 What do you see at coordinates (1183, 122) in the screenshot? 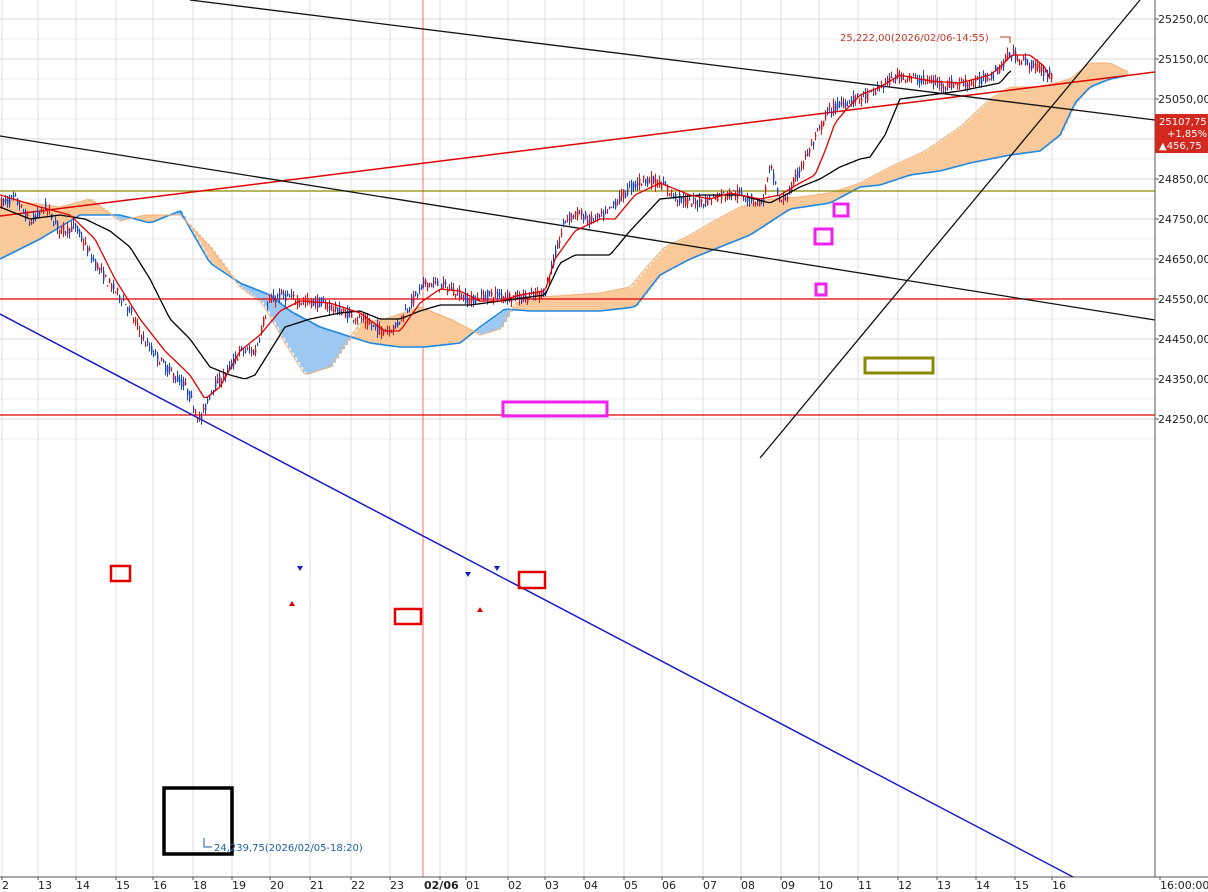
I see `last-price-value: 25107,75` at bounding box center [1183, 122].